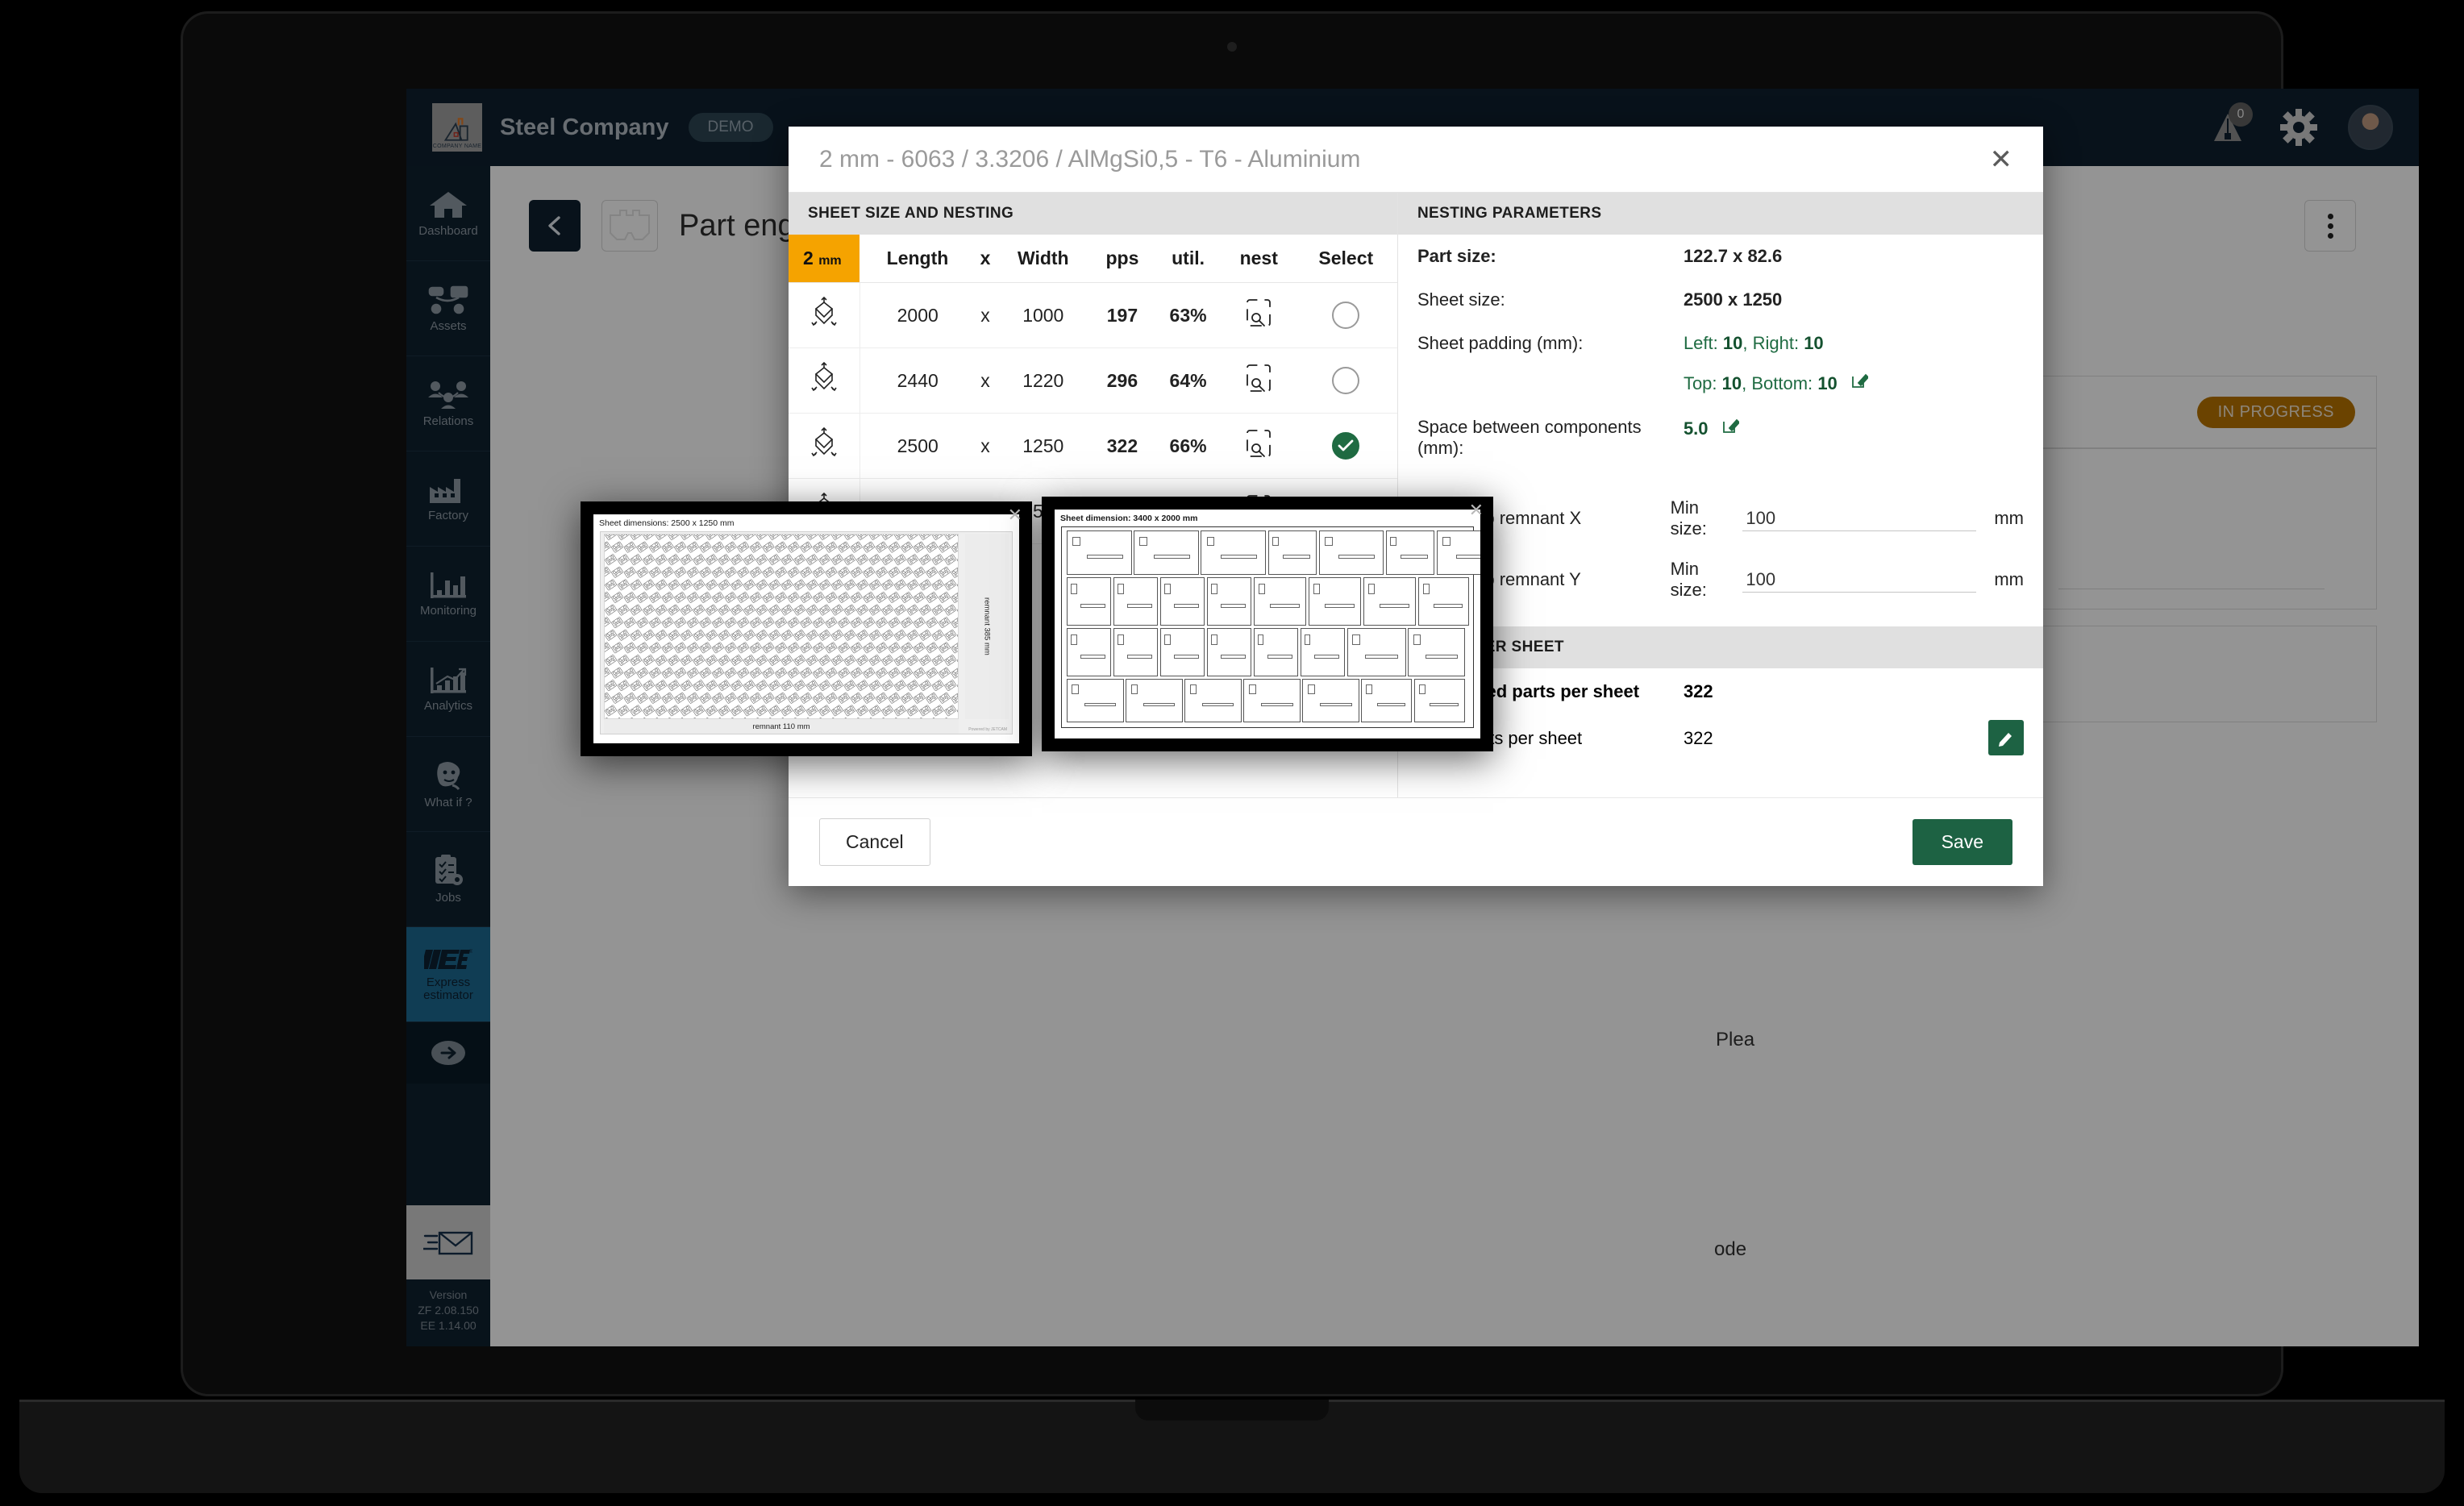 This screenshot has height=1506, width=2464. I want to click on sidebar-item-monitoring: Monitoring, so click(448, 594).